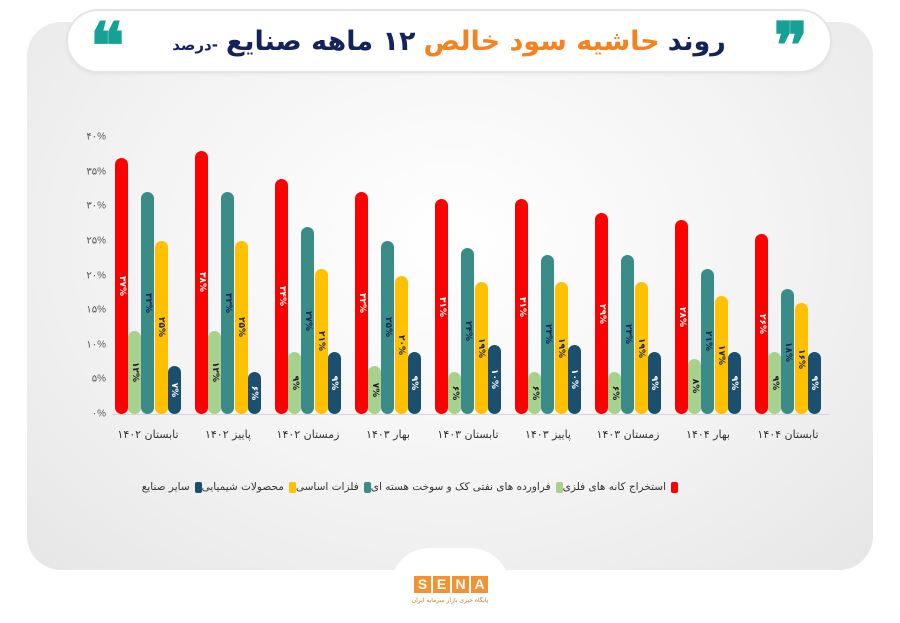 This screenshot has width=900, height=623. I want to click on bar: ۳۴%, so click(281, 296).